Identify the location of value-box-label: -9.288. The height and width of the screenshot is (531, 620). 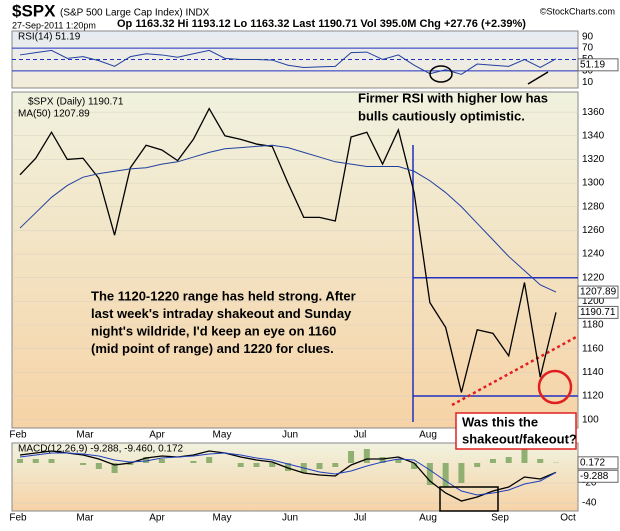
(594, 476).